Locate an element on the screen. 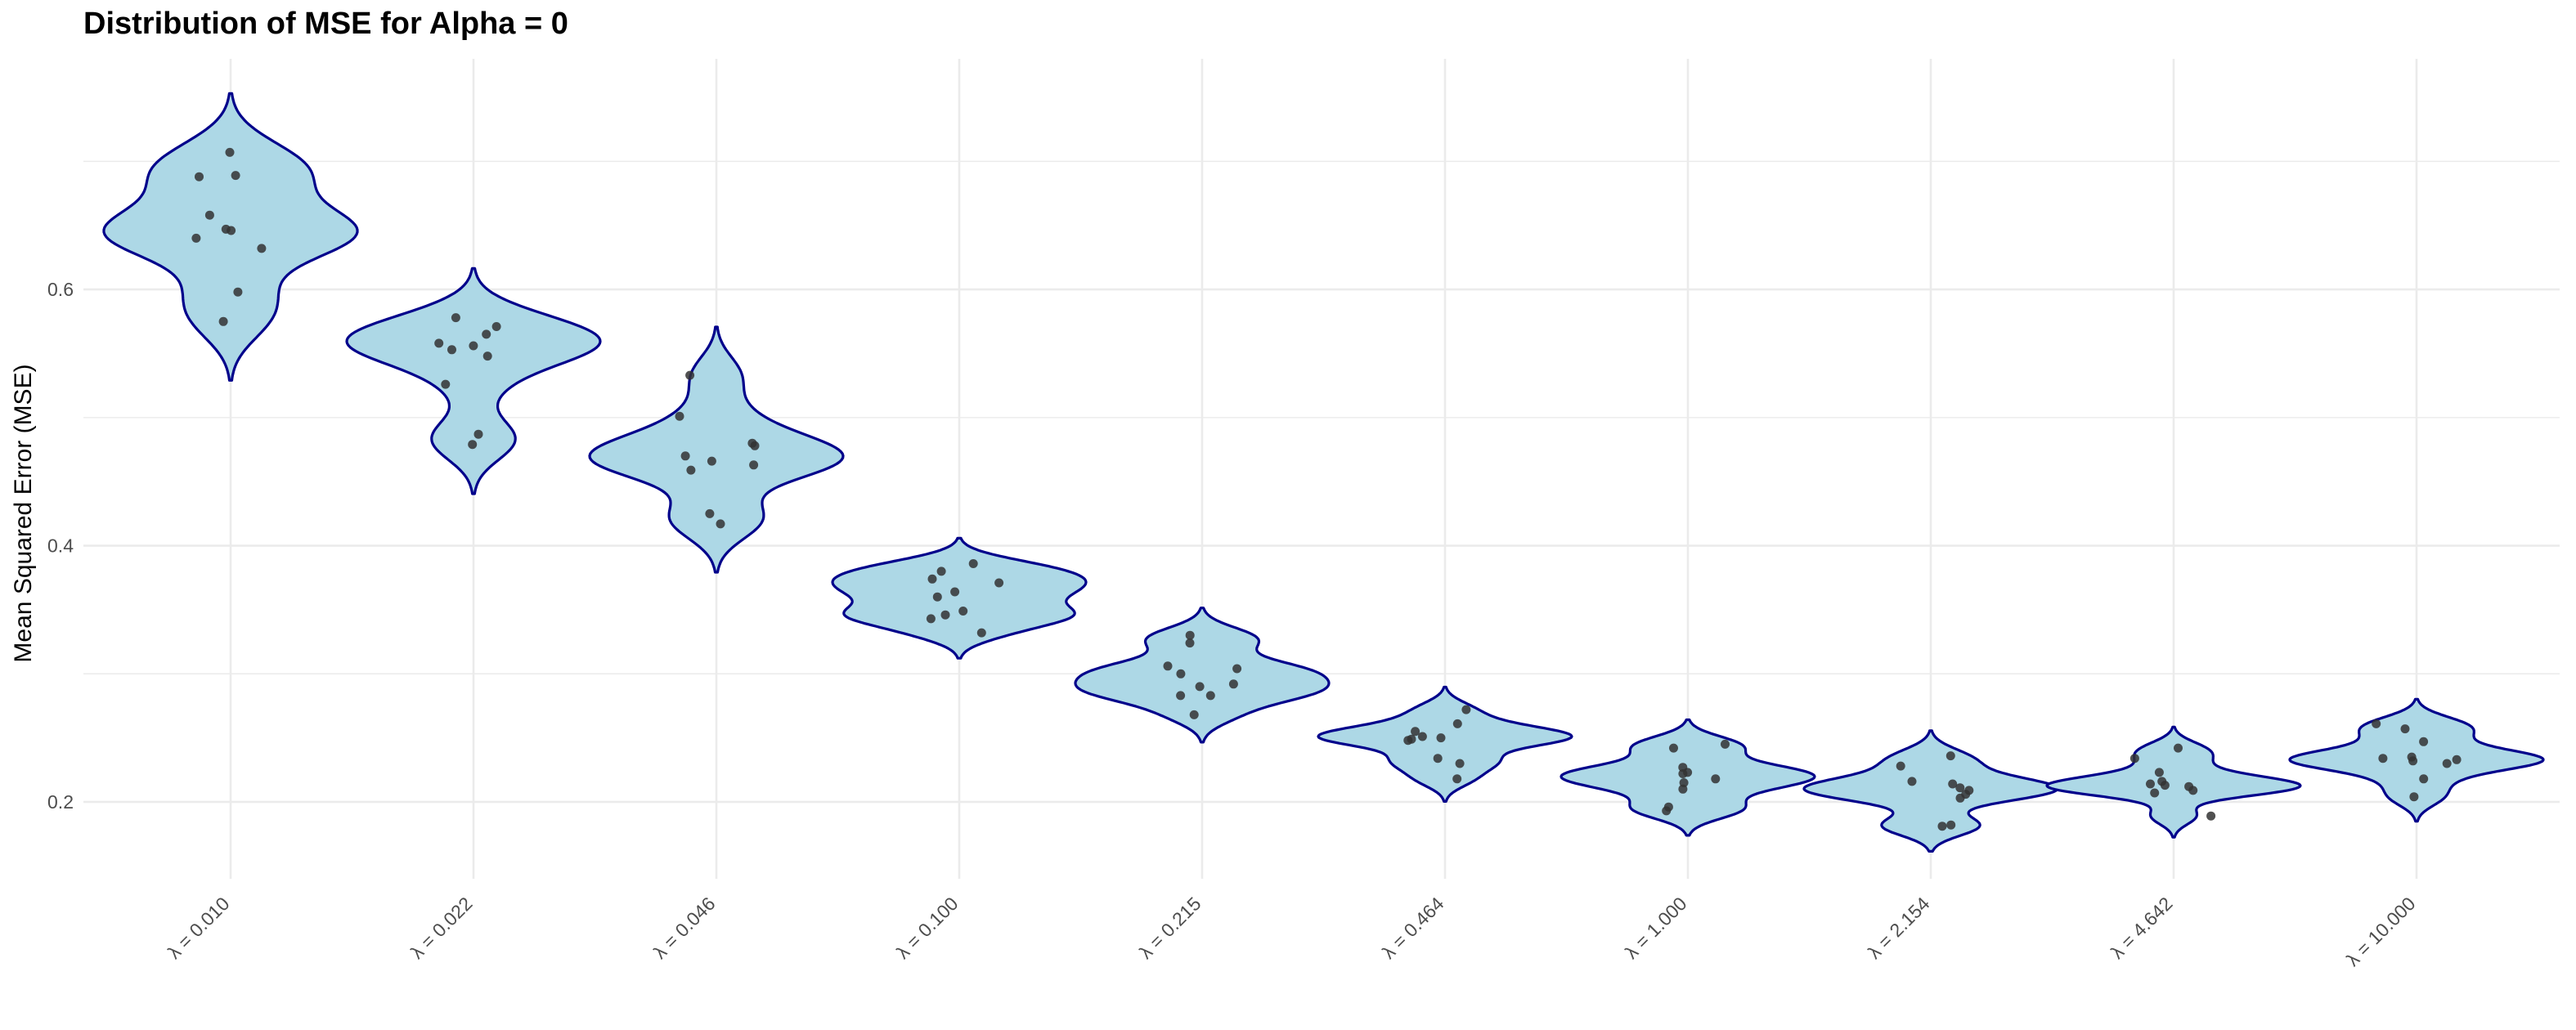 The image size is (2576, 1030). y-axis-title: Mean Squared Error (MSE) is located at coordinates (24, 513).